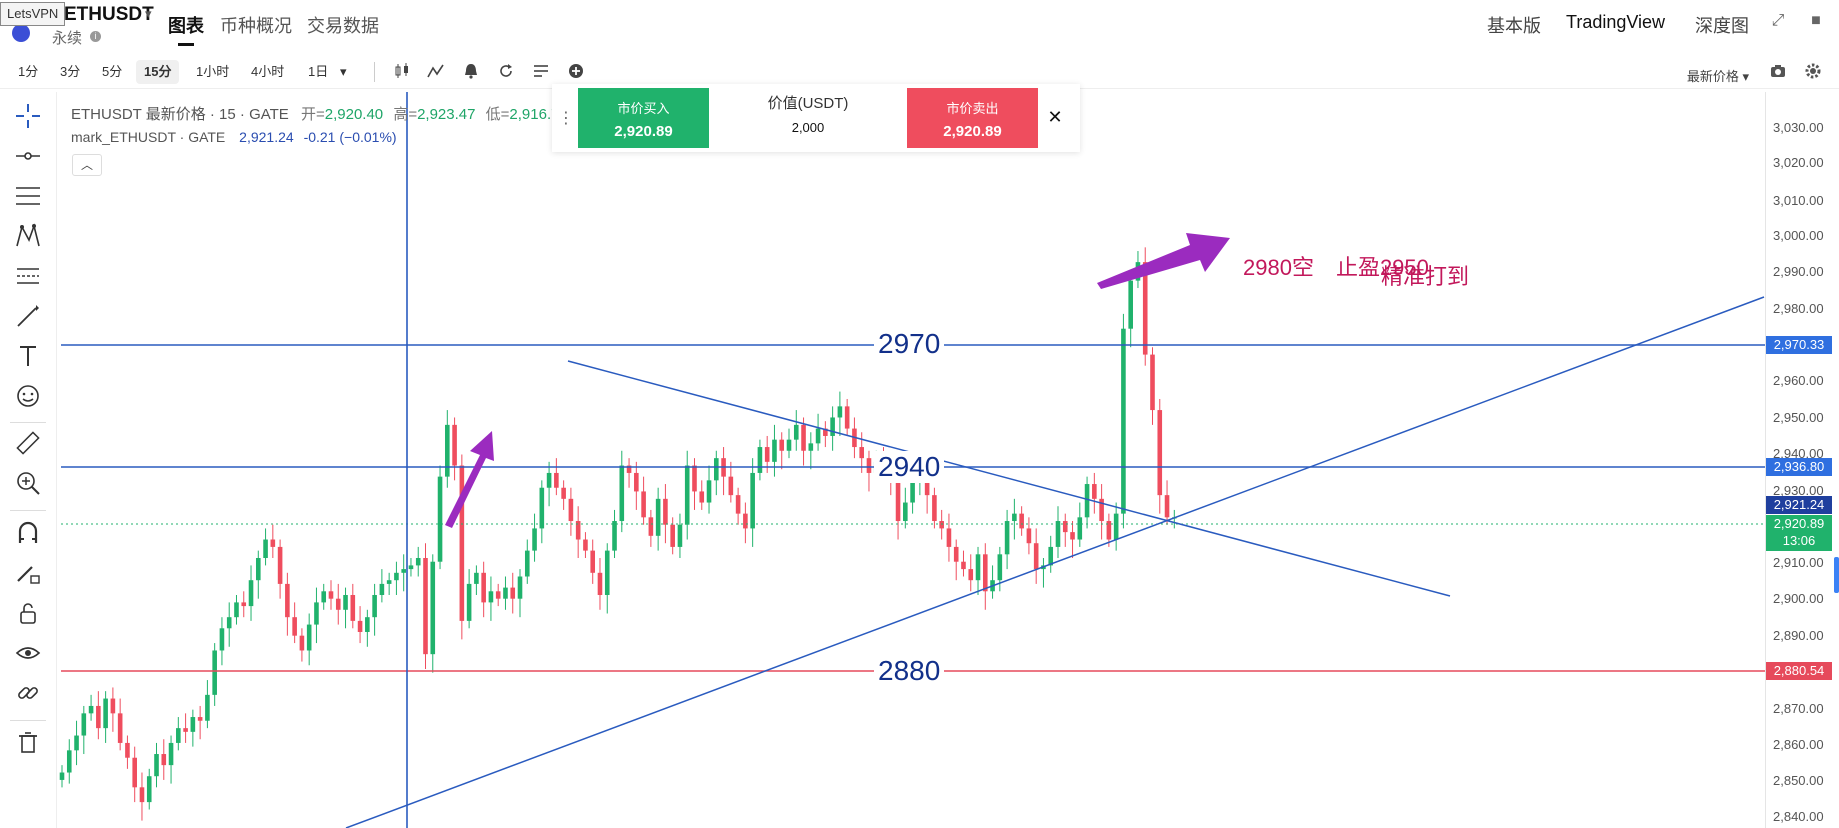  I want to click on stop-icon: ■, so click(1816, 20).